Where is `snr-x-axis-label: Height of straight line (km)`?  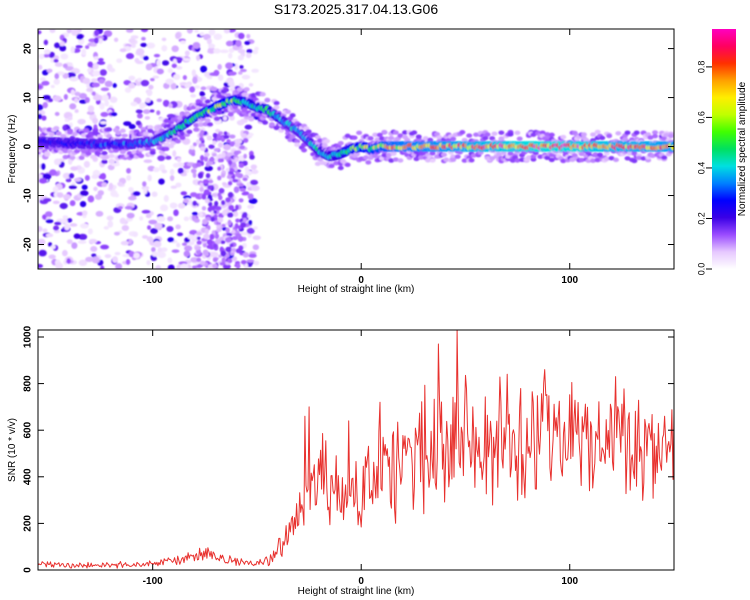 snr-x-axis-label: Height of straight line (km) is located at coordinates (356, 591).